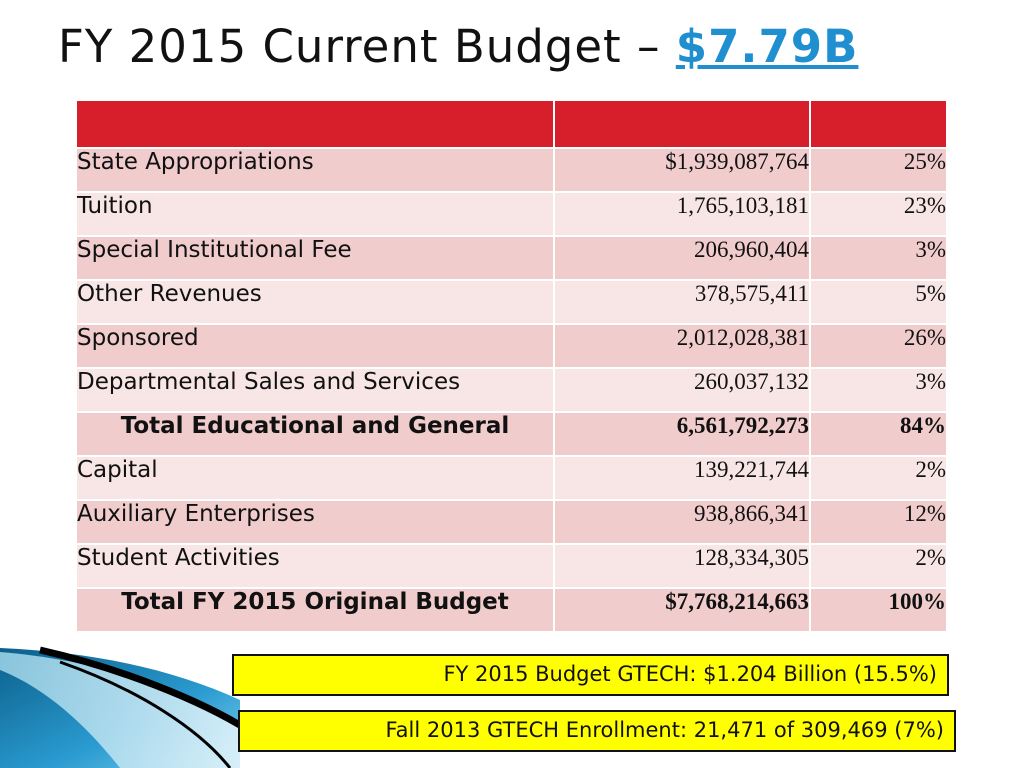 The width and height of the screenshot is (1024, 768). What do you see at coordinates (316, 346) in the screenshot?
I see `row-label: Sponsored` at bounding box center [316, 346].